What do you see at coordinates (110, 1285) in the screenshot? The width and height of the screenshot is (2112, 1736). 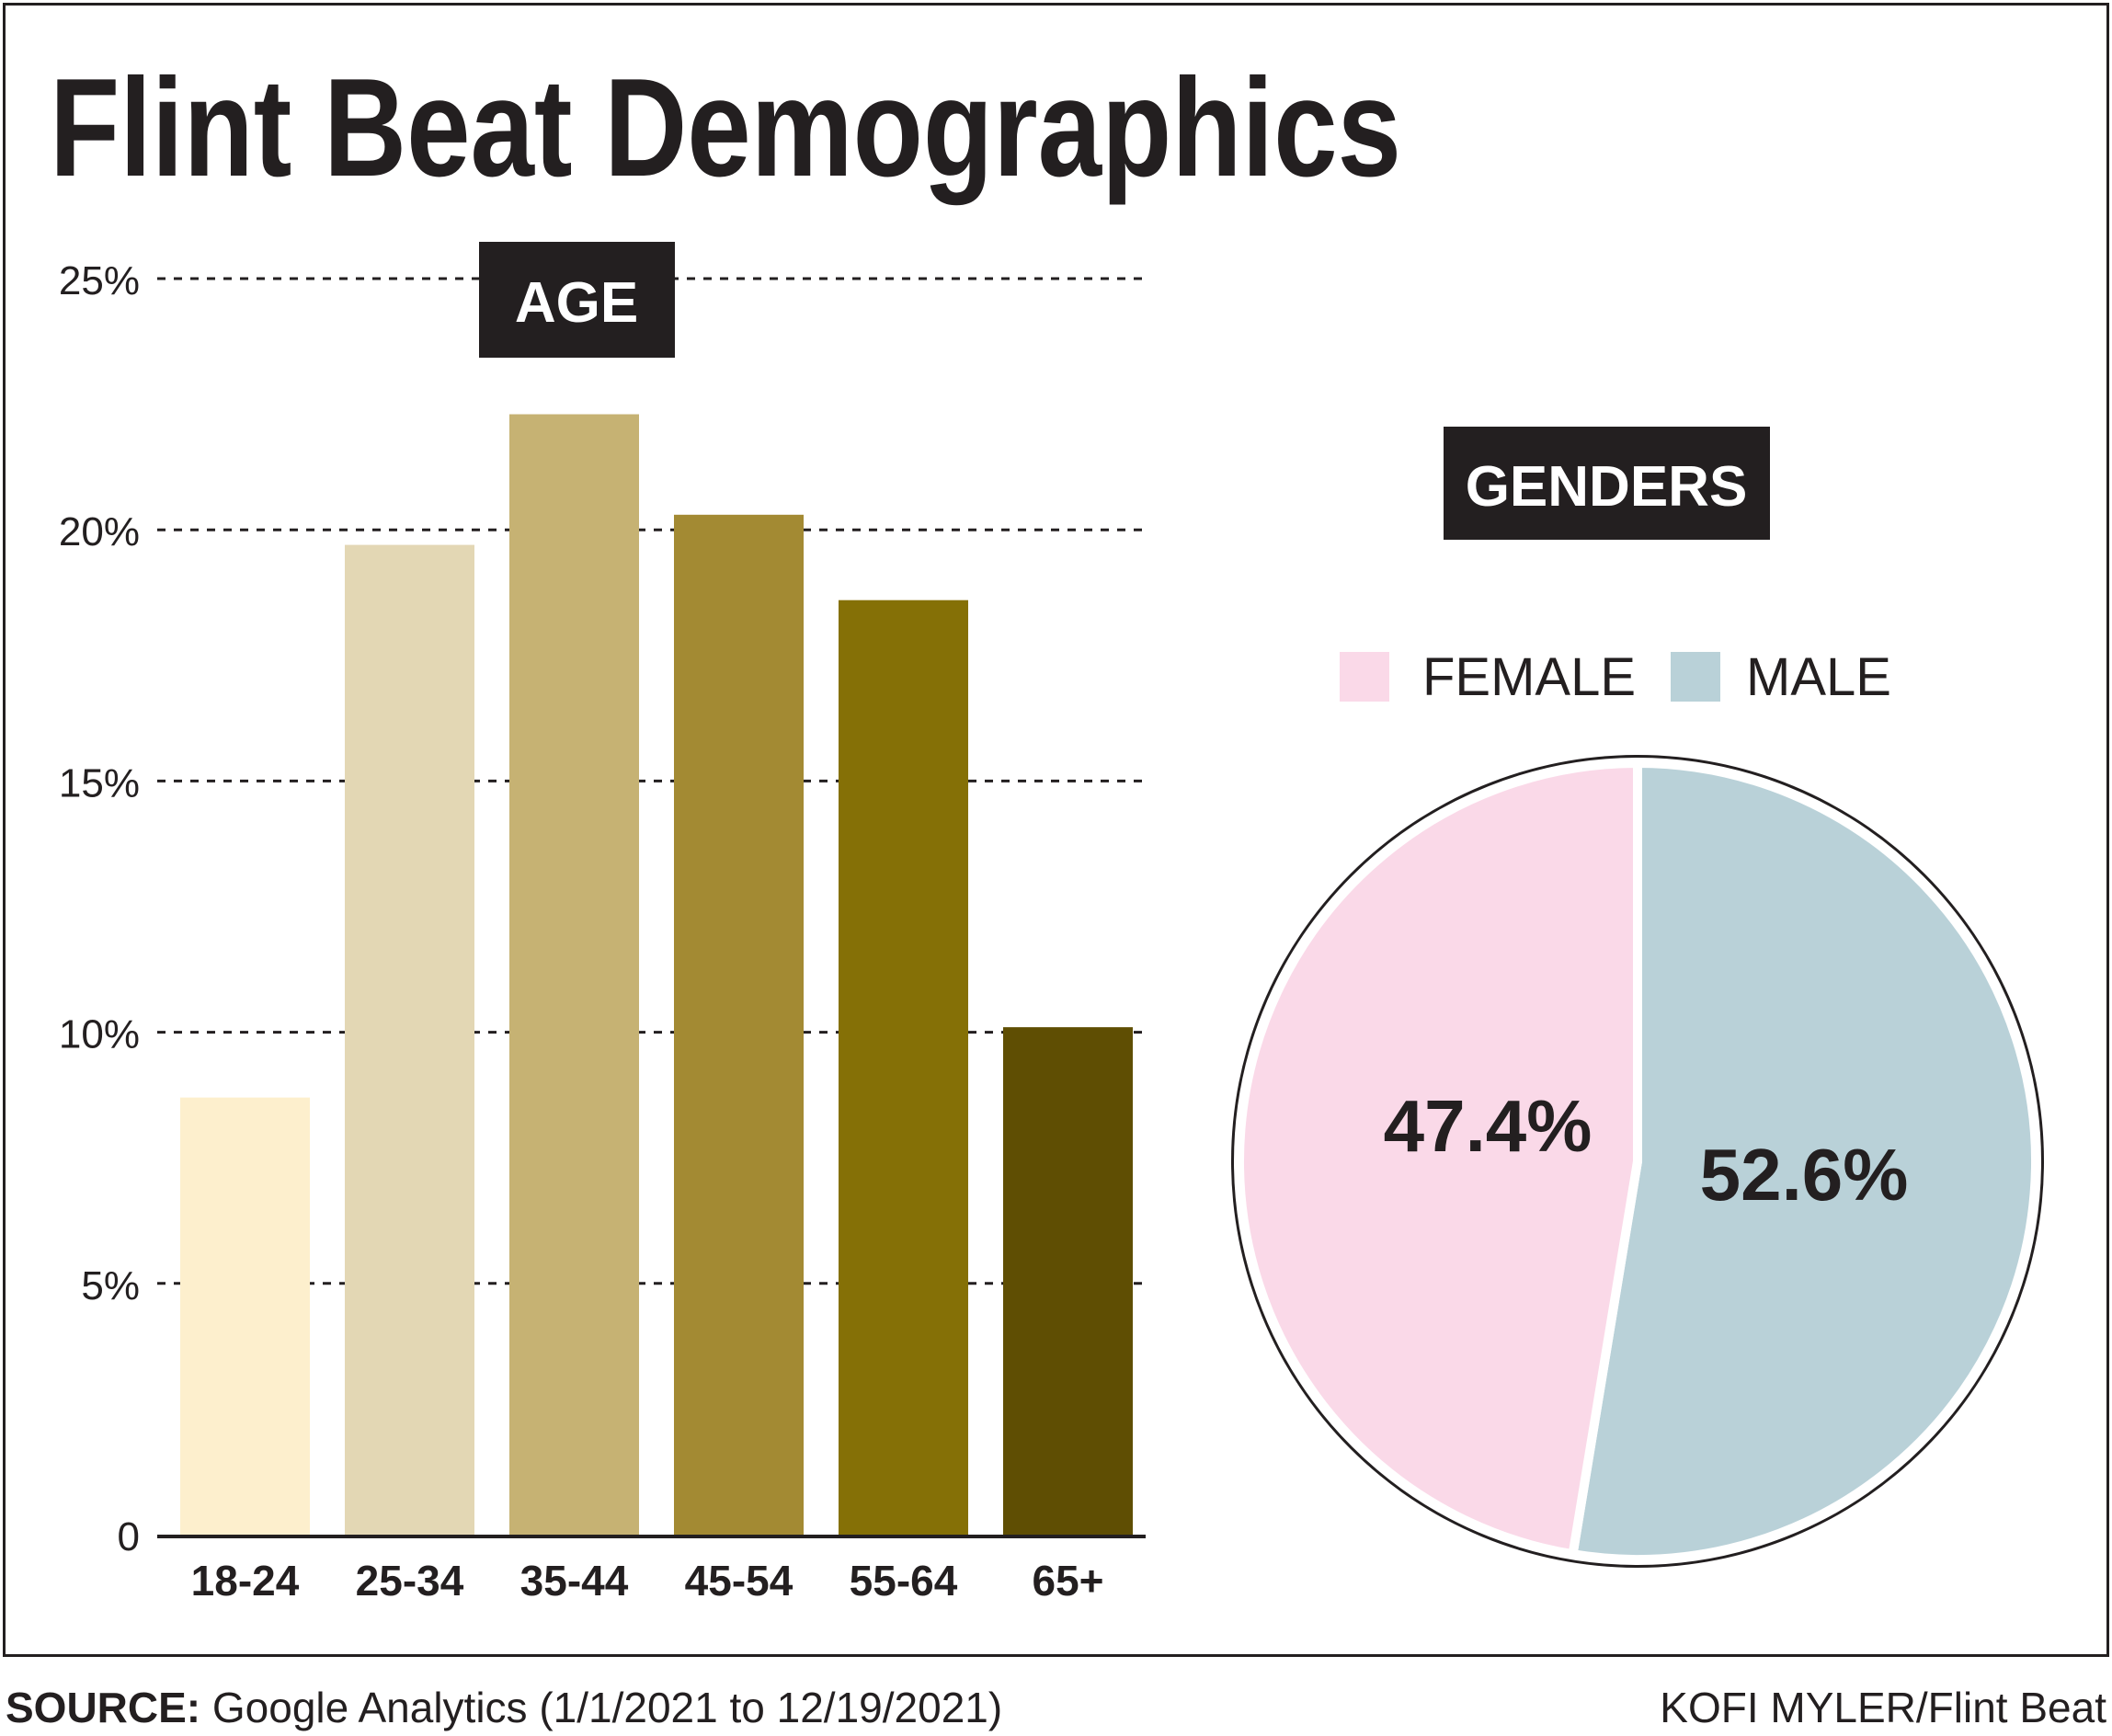 I see `y-tick-label: 5%` at bounding box center [110, 1285].